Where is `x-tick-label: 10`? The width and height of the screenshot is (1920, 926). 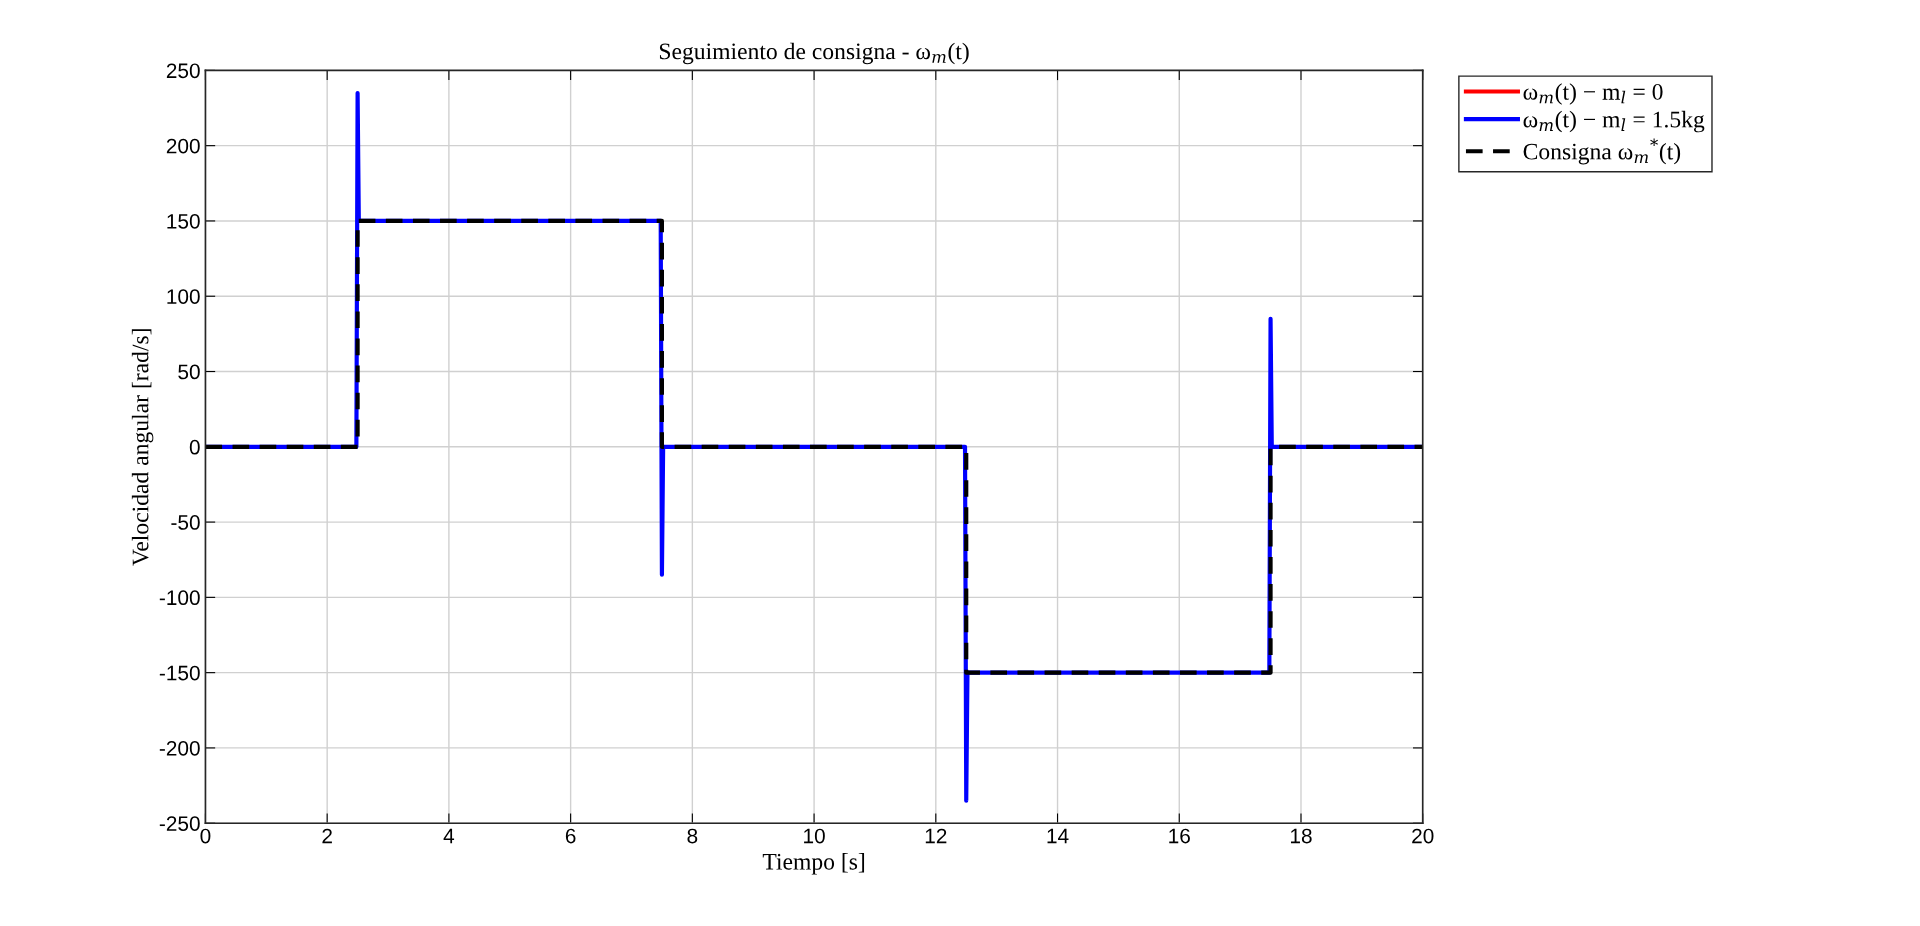 x-tick-label: 10 is located at coordinates (814, 836).